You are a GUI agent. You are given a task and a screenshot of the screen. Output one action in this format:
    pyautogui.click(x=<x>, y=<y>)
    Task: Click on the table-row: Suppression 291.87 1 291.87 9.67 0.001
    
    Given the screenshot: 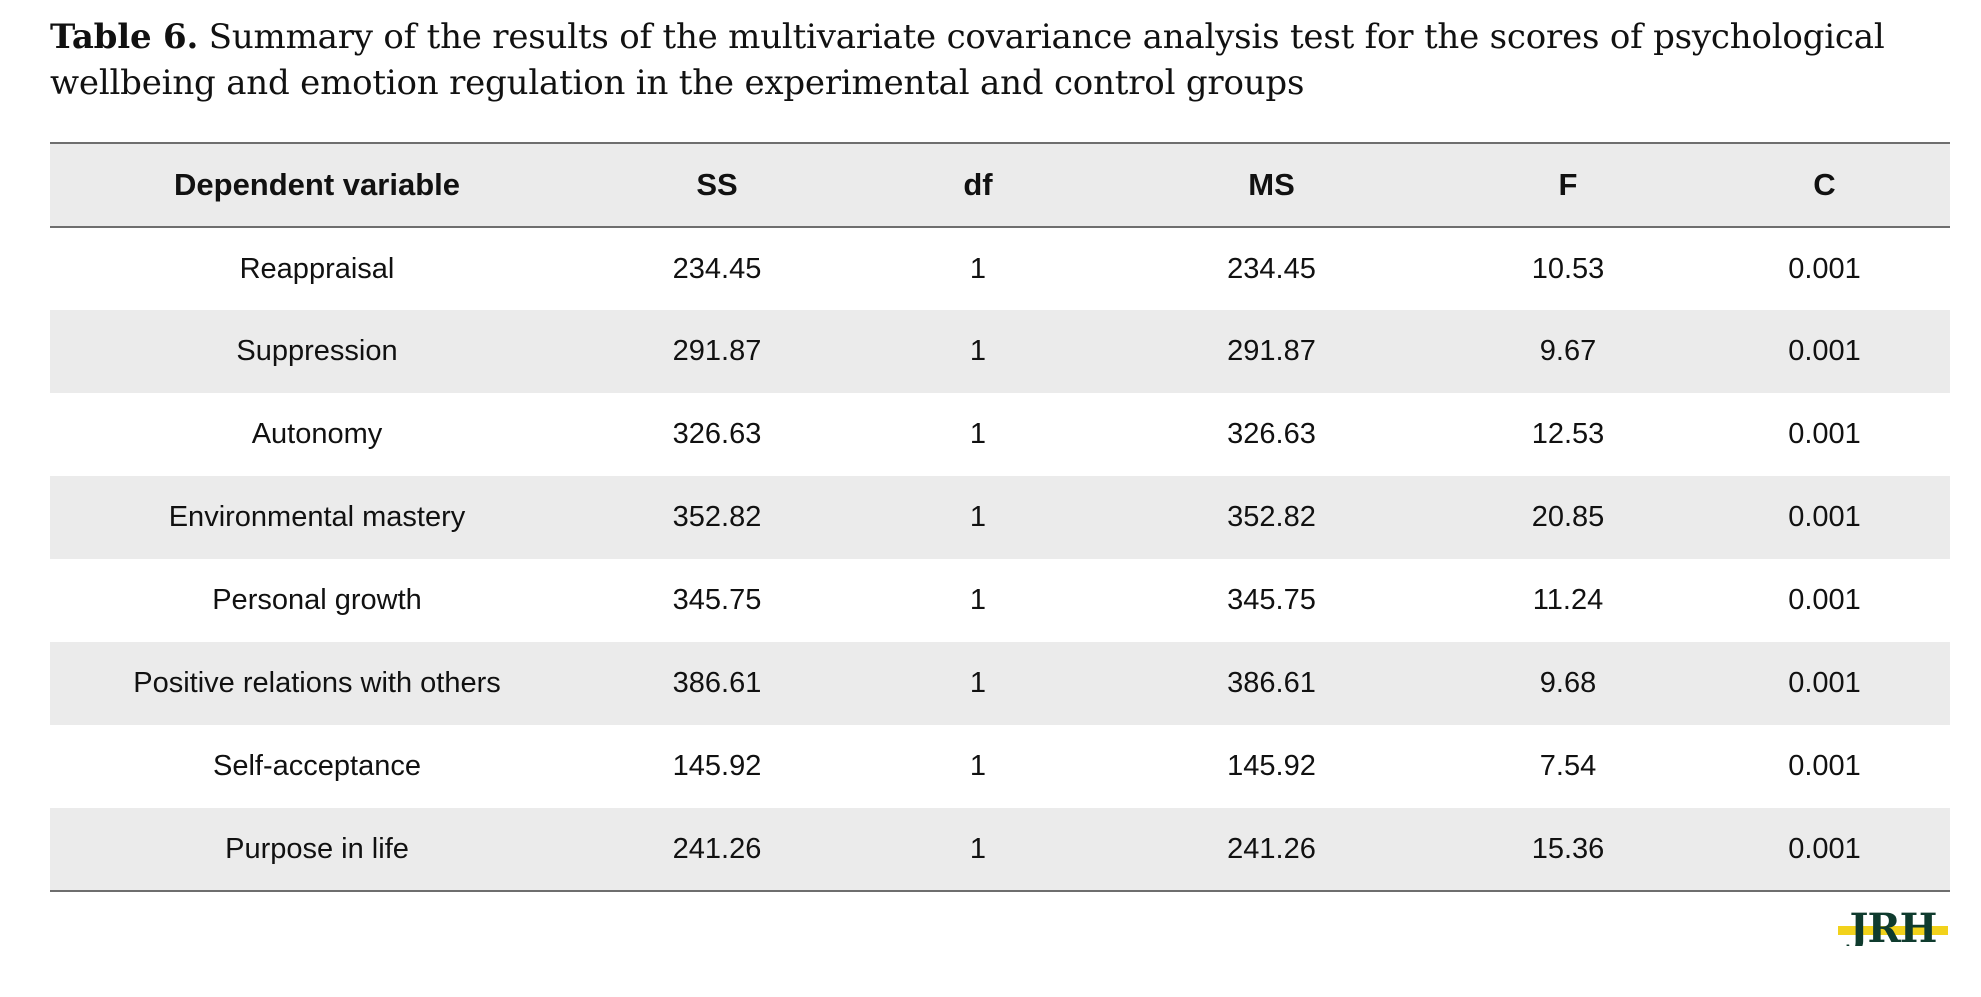 What is the action you would take?
    pyautogui.click(x=1000, y=351)
    